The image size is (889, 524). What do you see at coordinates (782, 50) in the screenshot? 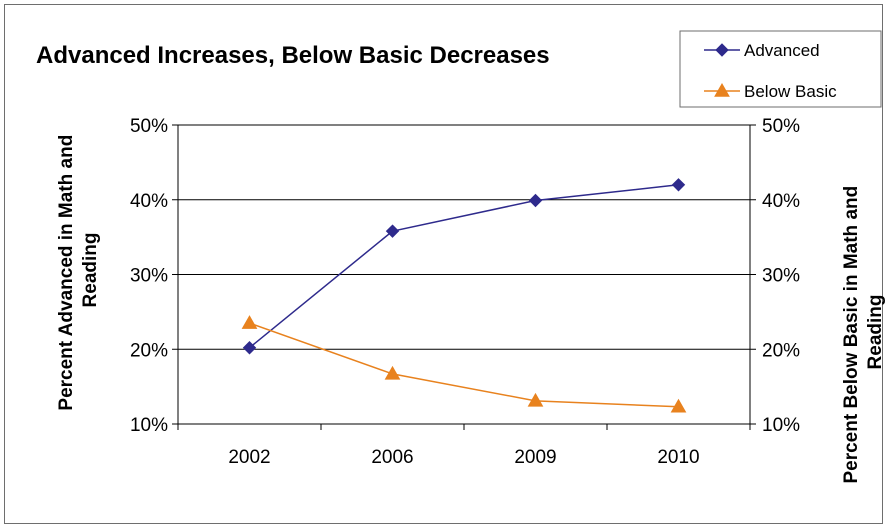
I see `legend-label: Advanced` at bounding box center [782, 50].